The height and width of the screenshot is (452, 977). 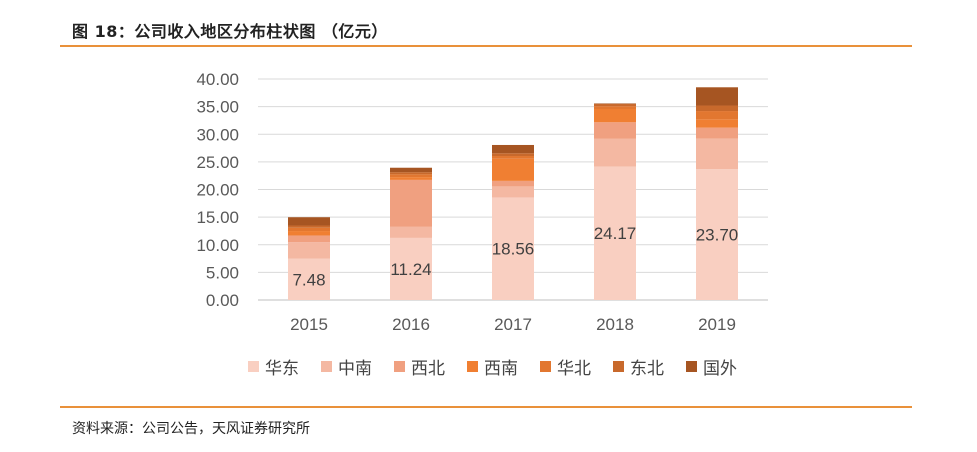 What do you see at coordinates (428, 369) in the screenshot?
I see `legend-label: 西北` at bounding box center [428, 369].